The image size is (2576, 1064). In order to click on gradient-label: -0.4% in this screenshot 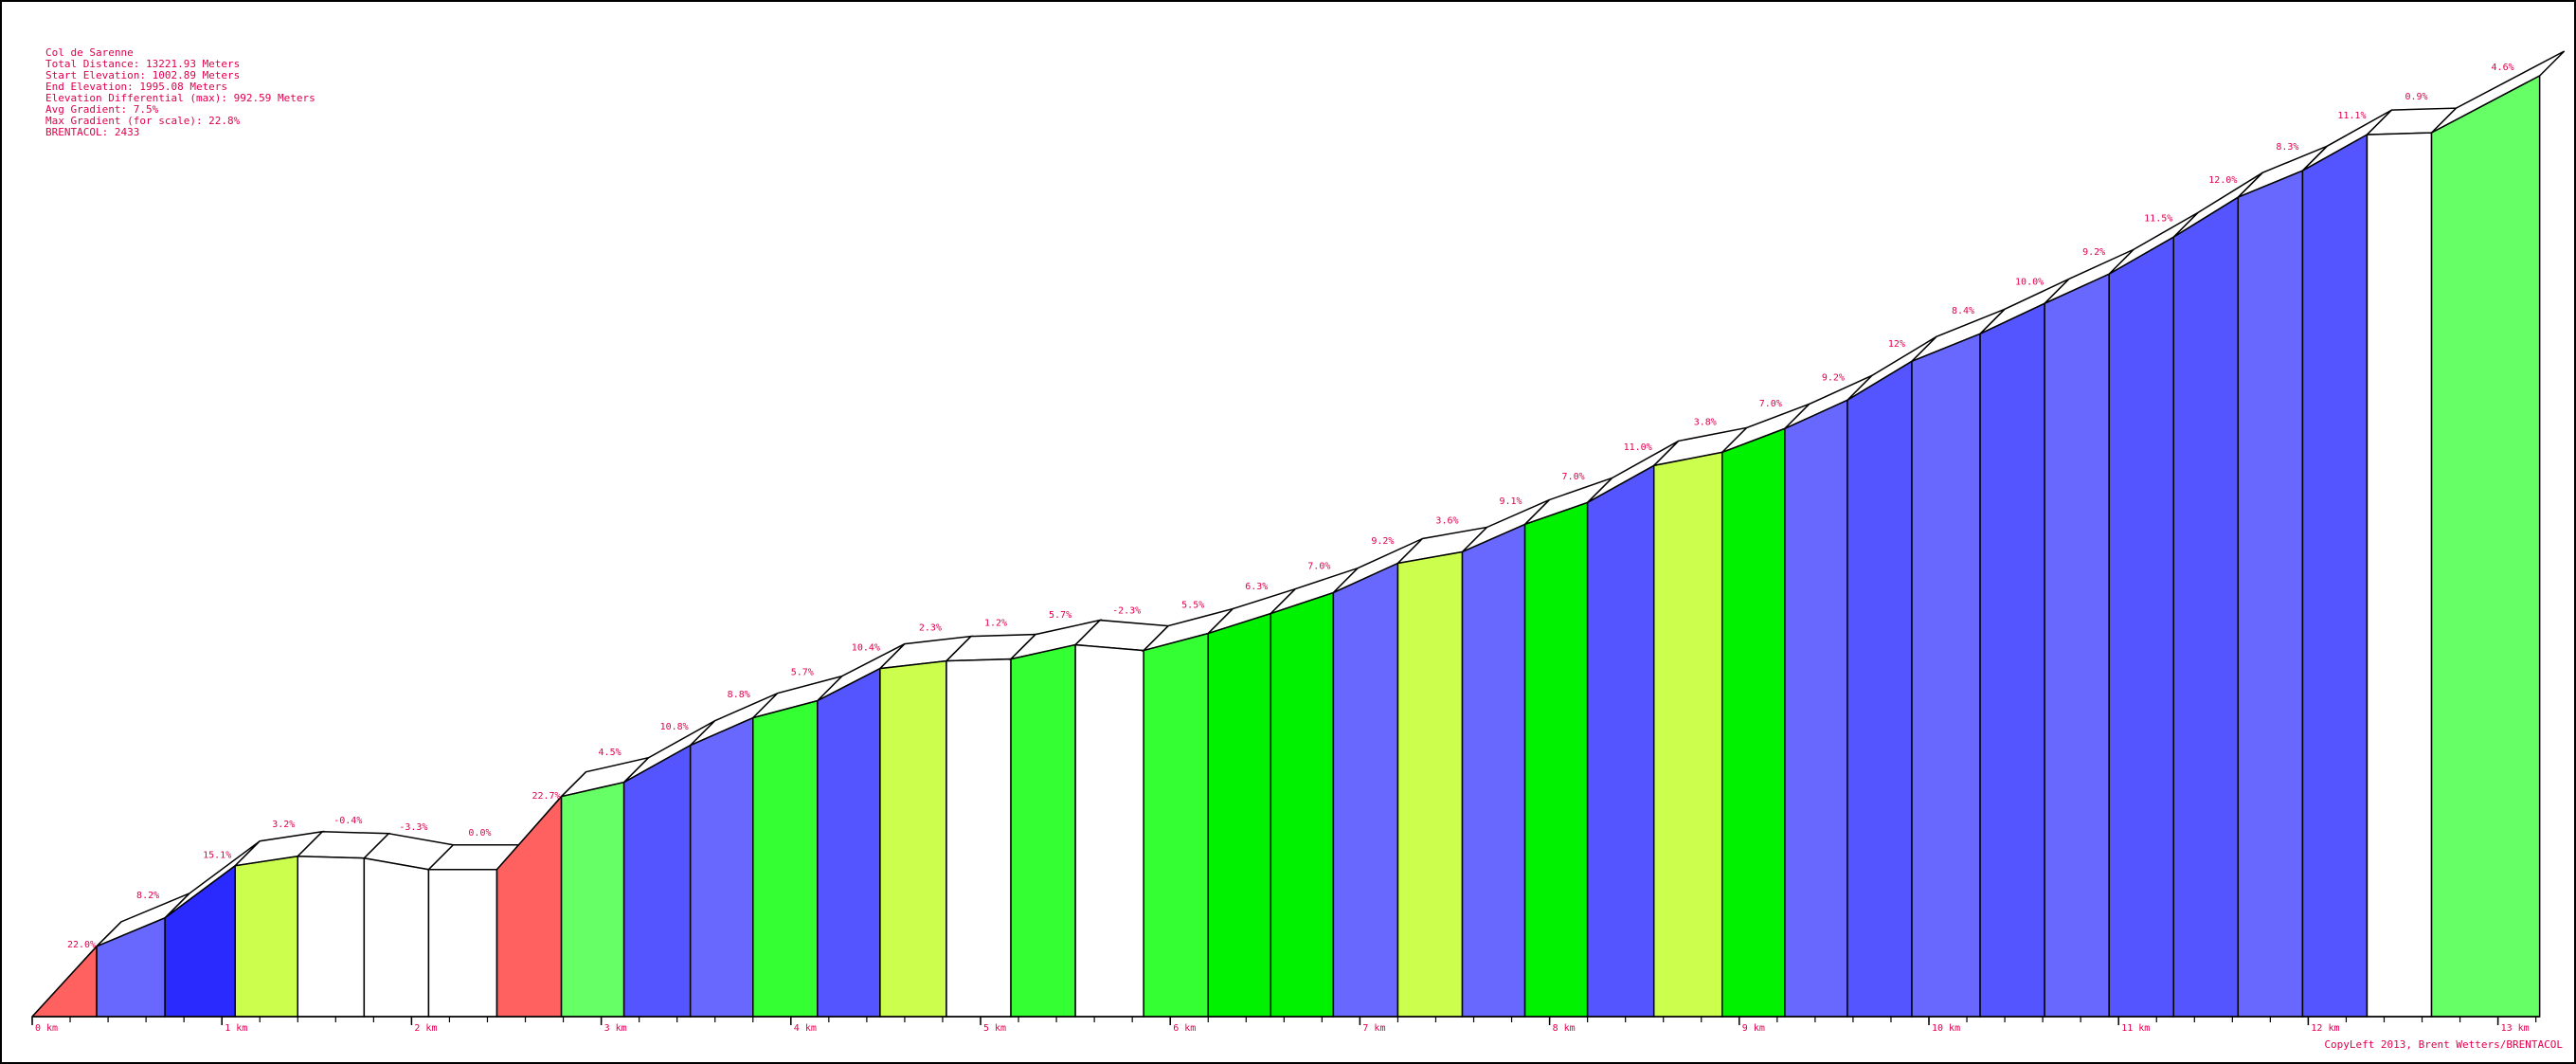, I will do `click(347, 821)`.